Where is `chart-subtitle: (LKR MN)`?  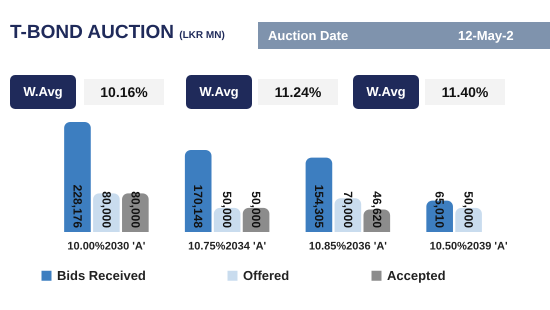 chart-subtitle: (LKR MN) is located at coordinates (202, 35).